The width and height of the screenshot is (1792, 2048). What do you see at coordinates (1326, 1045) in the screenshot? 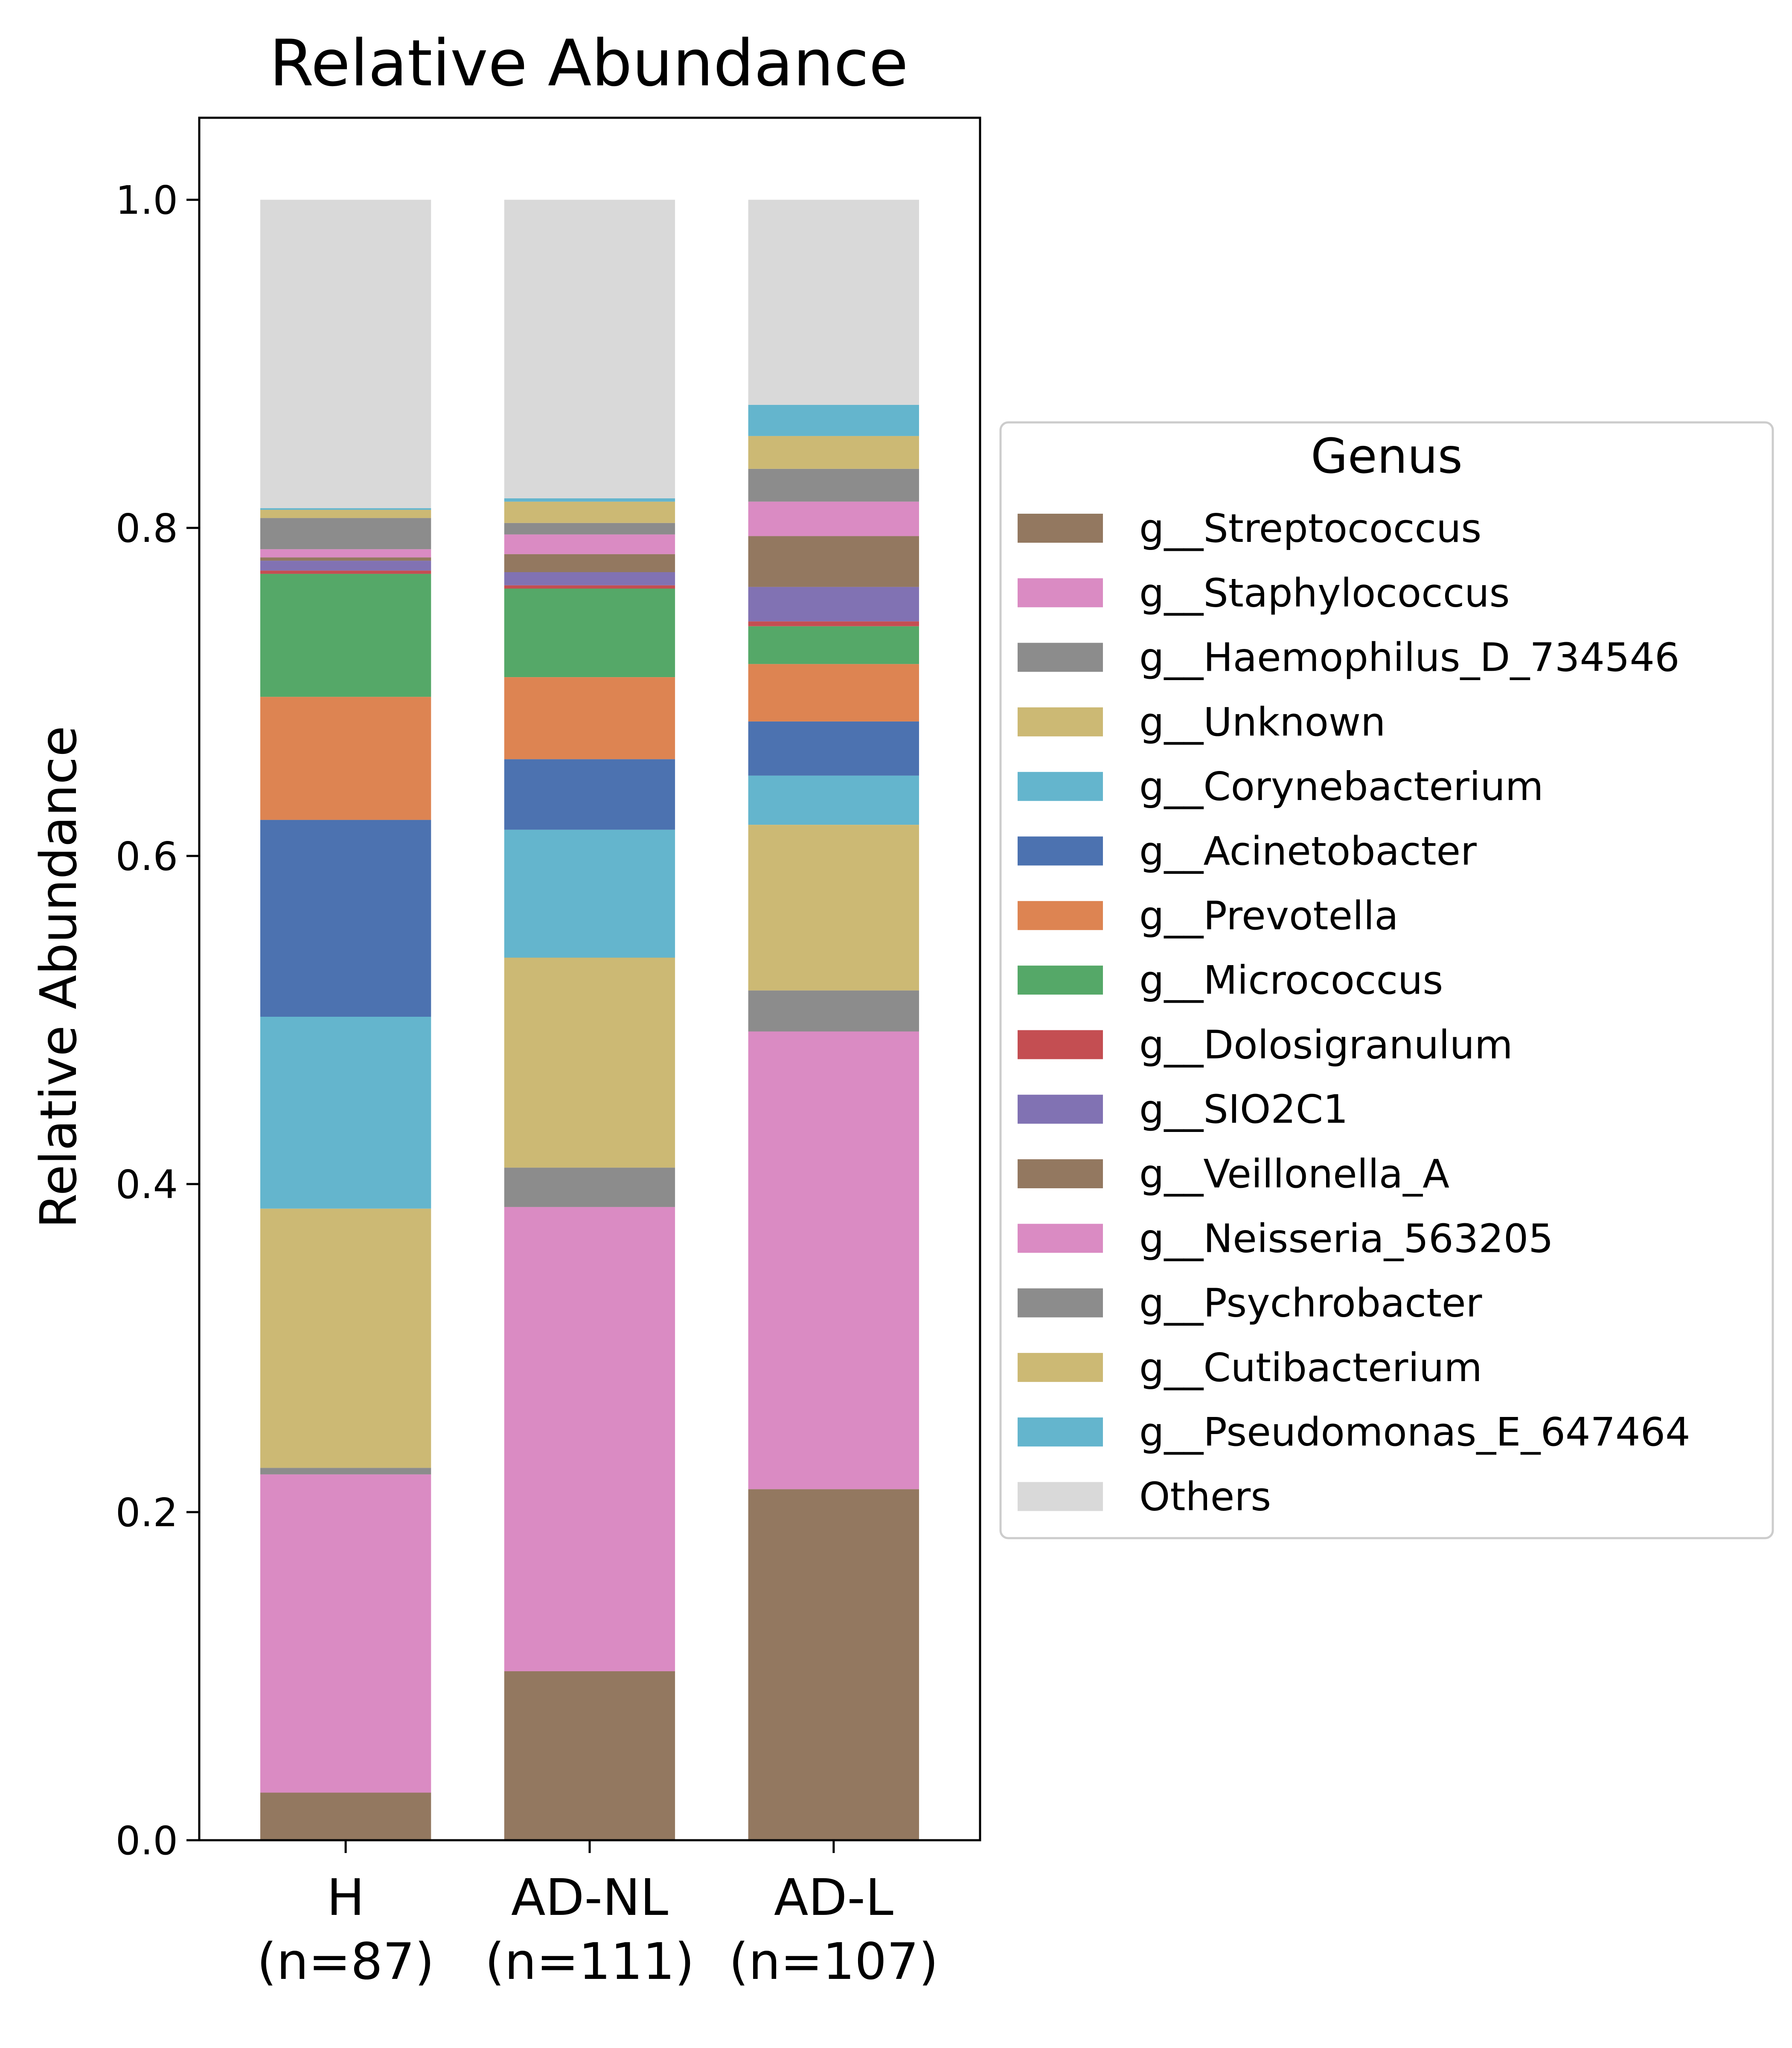
I see `legend-label: g__Dolosigranulum` at bounding box center [1326, 1045].